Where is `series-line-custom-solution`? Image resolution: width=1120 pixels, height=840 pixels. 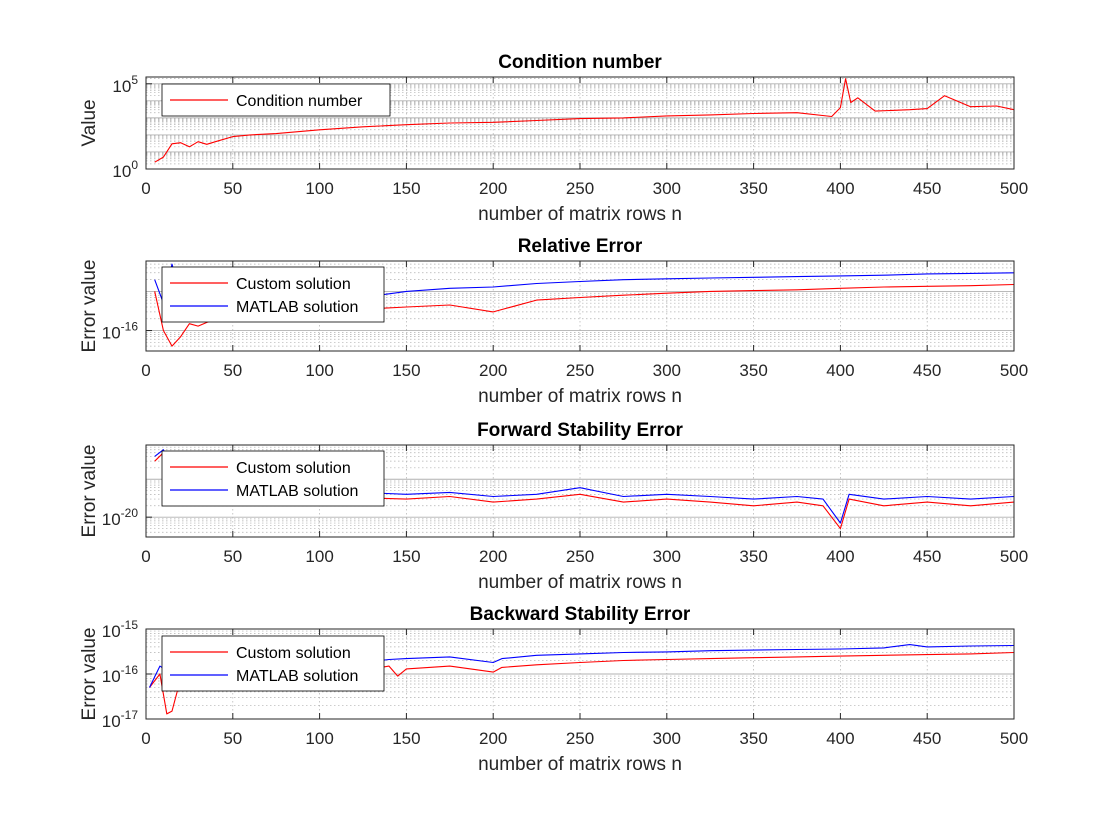
series-line-custom-solution is located at coordinates (584, 315).